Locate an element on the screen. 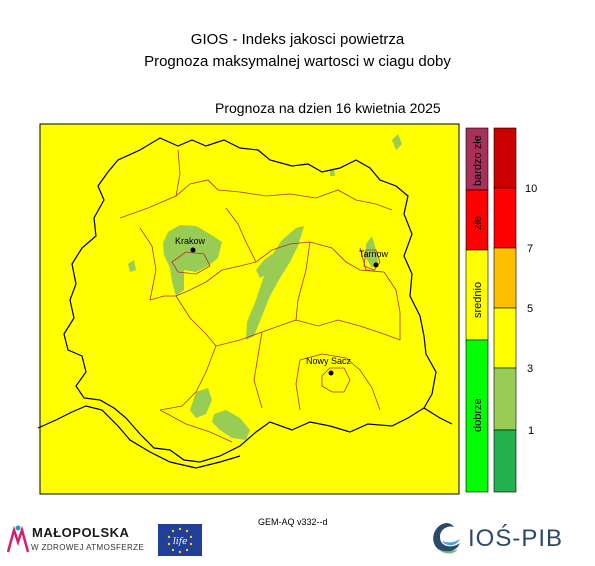 This screenshot has height=566, width=595. category-legend: bardzo złe złe srednio dobrze is located at coordinates (477, 310).